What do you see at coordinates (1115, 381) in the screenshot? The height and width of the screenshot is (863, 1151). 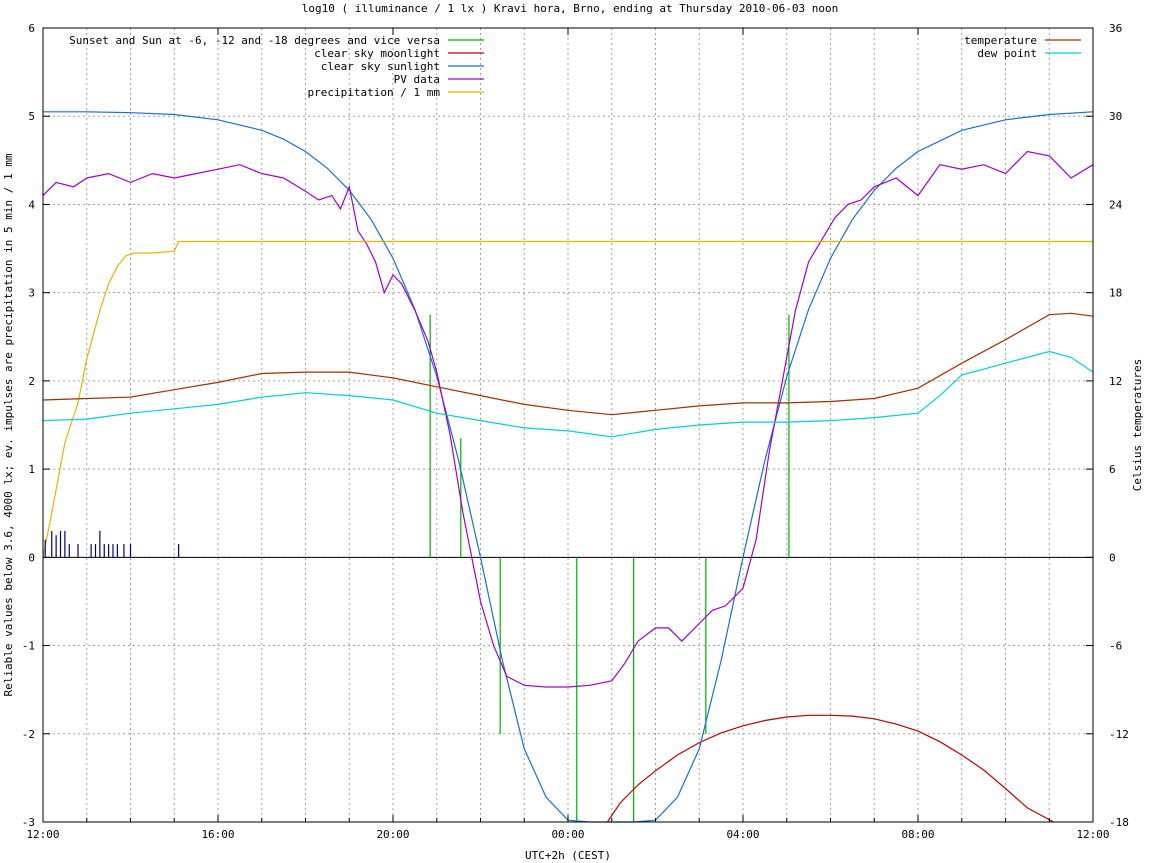 I see `y-tick-label-right: 12` at bounding box center [1115, 381].